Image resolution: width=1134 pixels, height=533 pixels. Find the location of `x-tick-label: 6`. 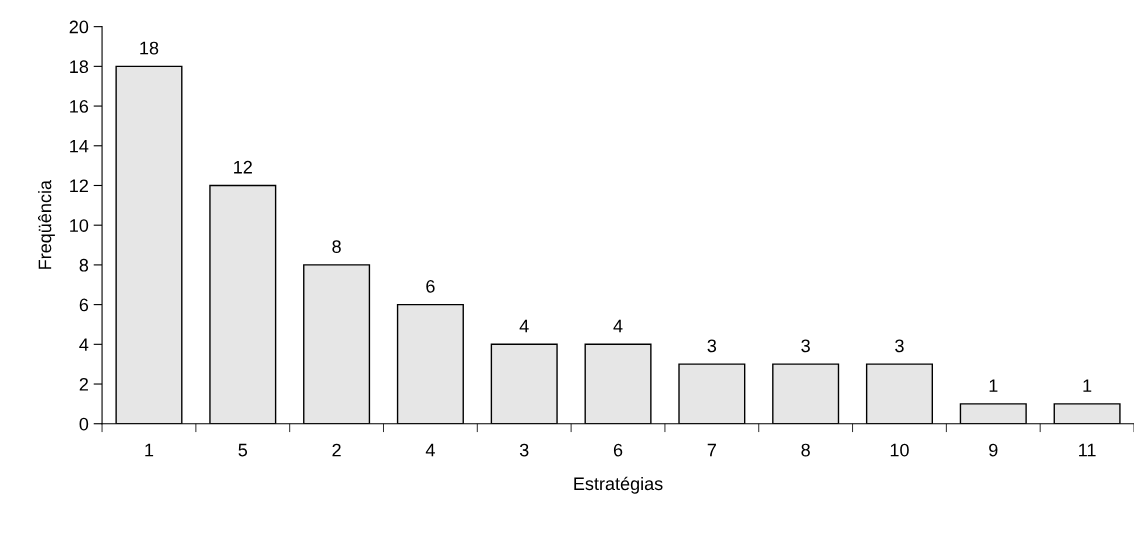

x-tick-label: 6 is located at coordinates (618, 450).